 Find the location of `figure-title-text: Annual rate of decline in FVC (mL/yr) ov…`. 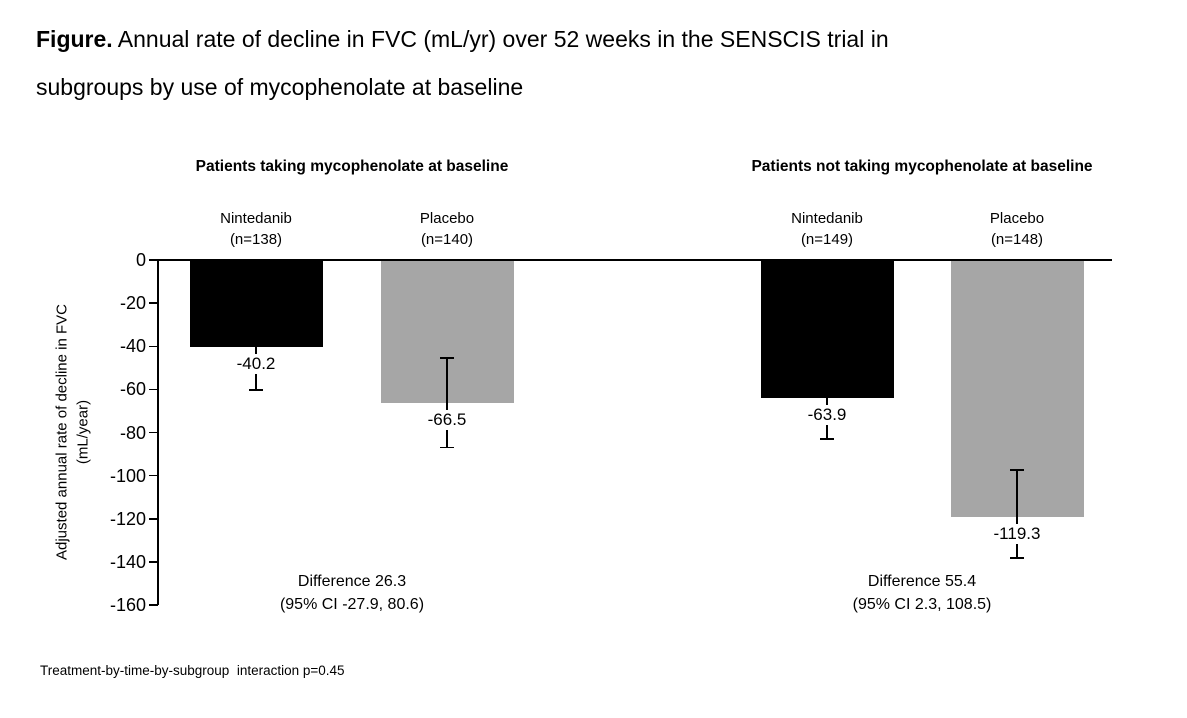

figure-title-text: Annual rate of decline in FVC (mL/yr) ov… is located at coordinates (500, 39).